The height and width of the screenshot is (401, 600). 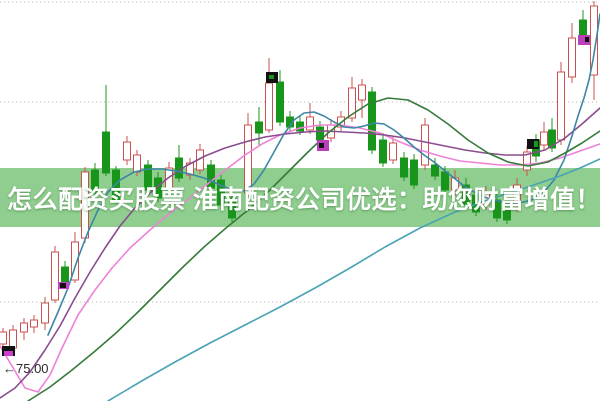 I want to click on price-value: 75.00, so click(x=32, y=368).